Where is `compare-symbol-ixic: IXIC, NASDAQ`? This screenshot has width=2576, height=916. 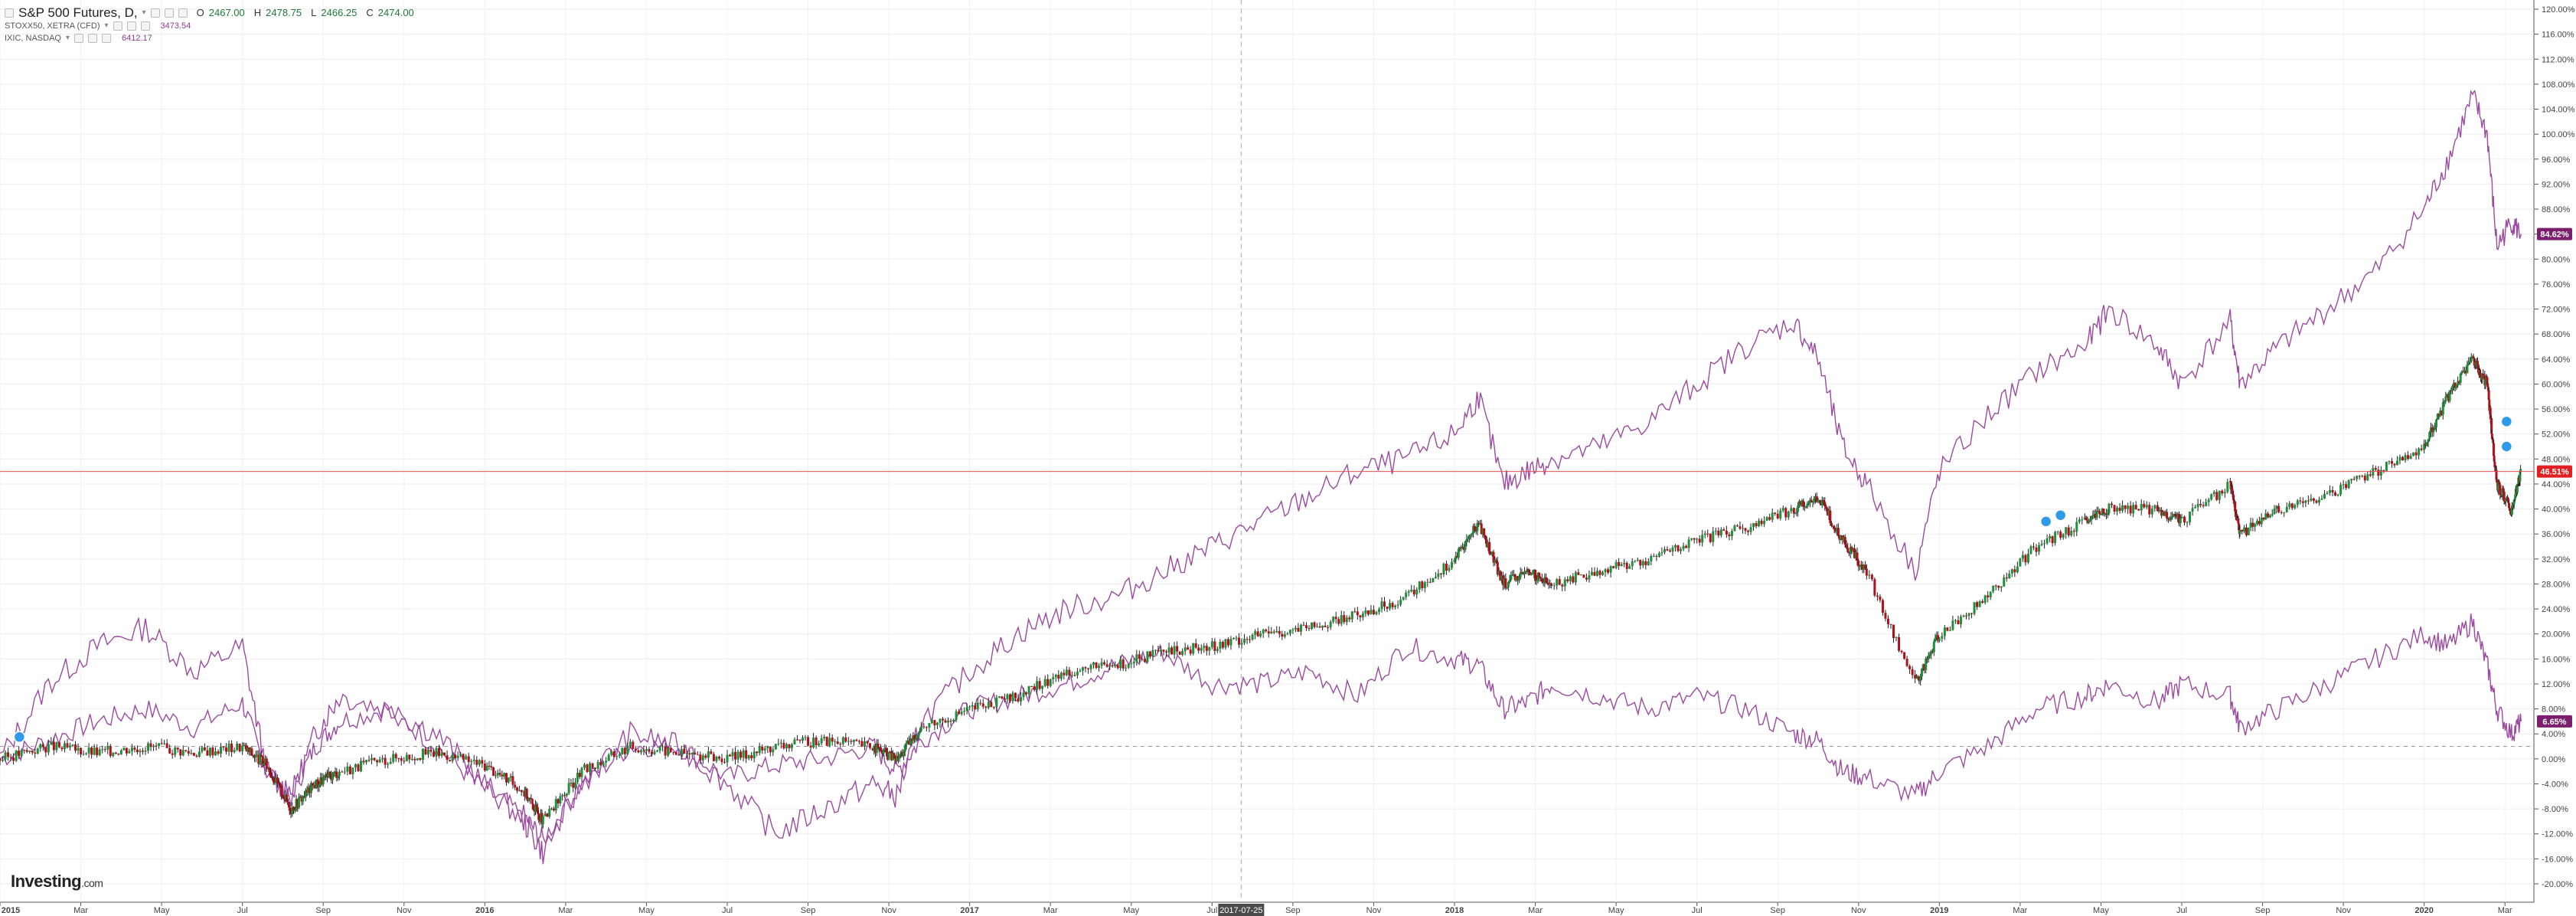
compare-symbol-ixic: IXIC, NASDAQ is located at coordinates (33, 39).